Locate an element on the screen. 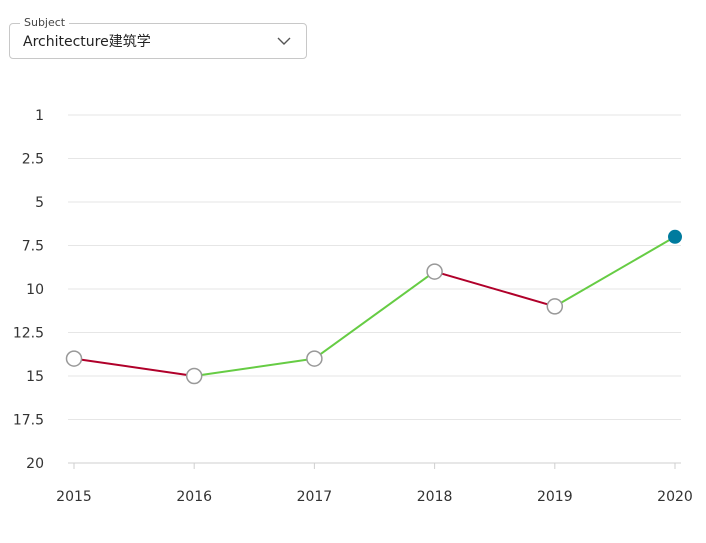 Image resolution: width=706 pixels, height=543 pixels. y-tick-label: 2.5 is located at coordinates (33, 160).